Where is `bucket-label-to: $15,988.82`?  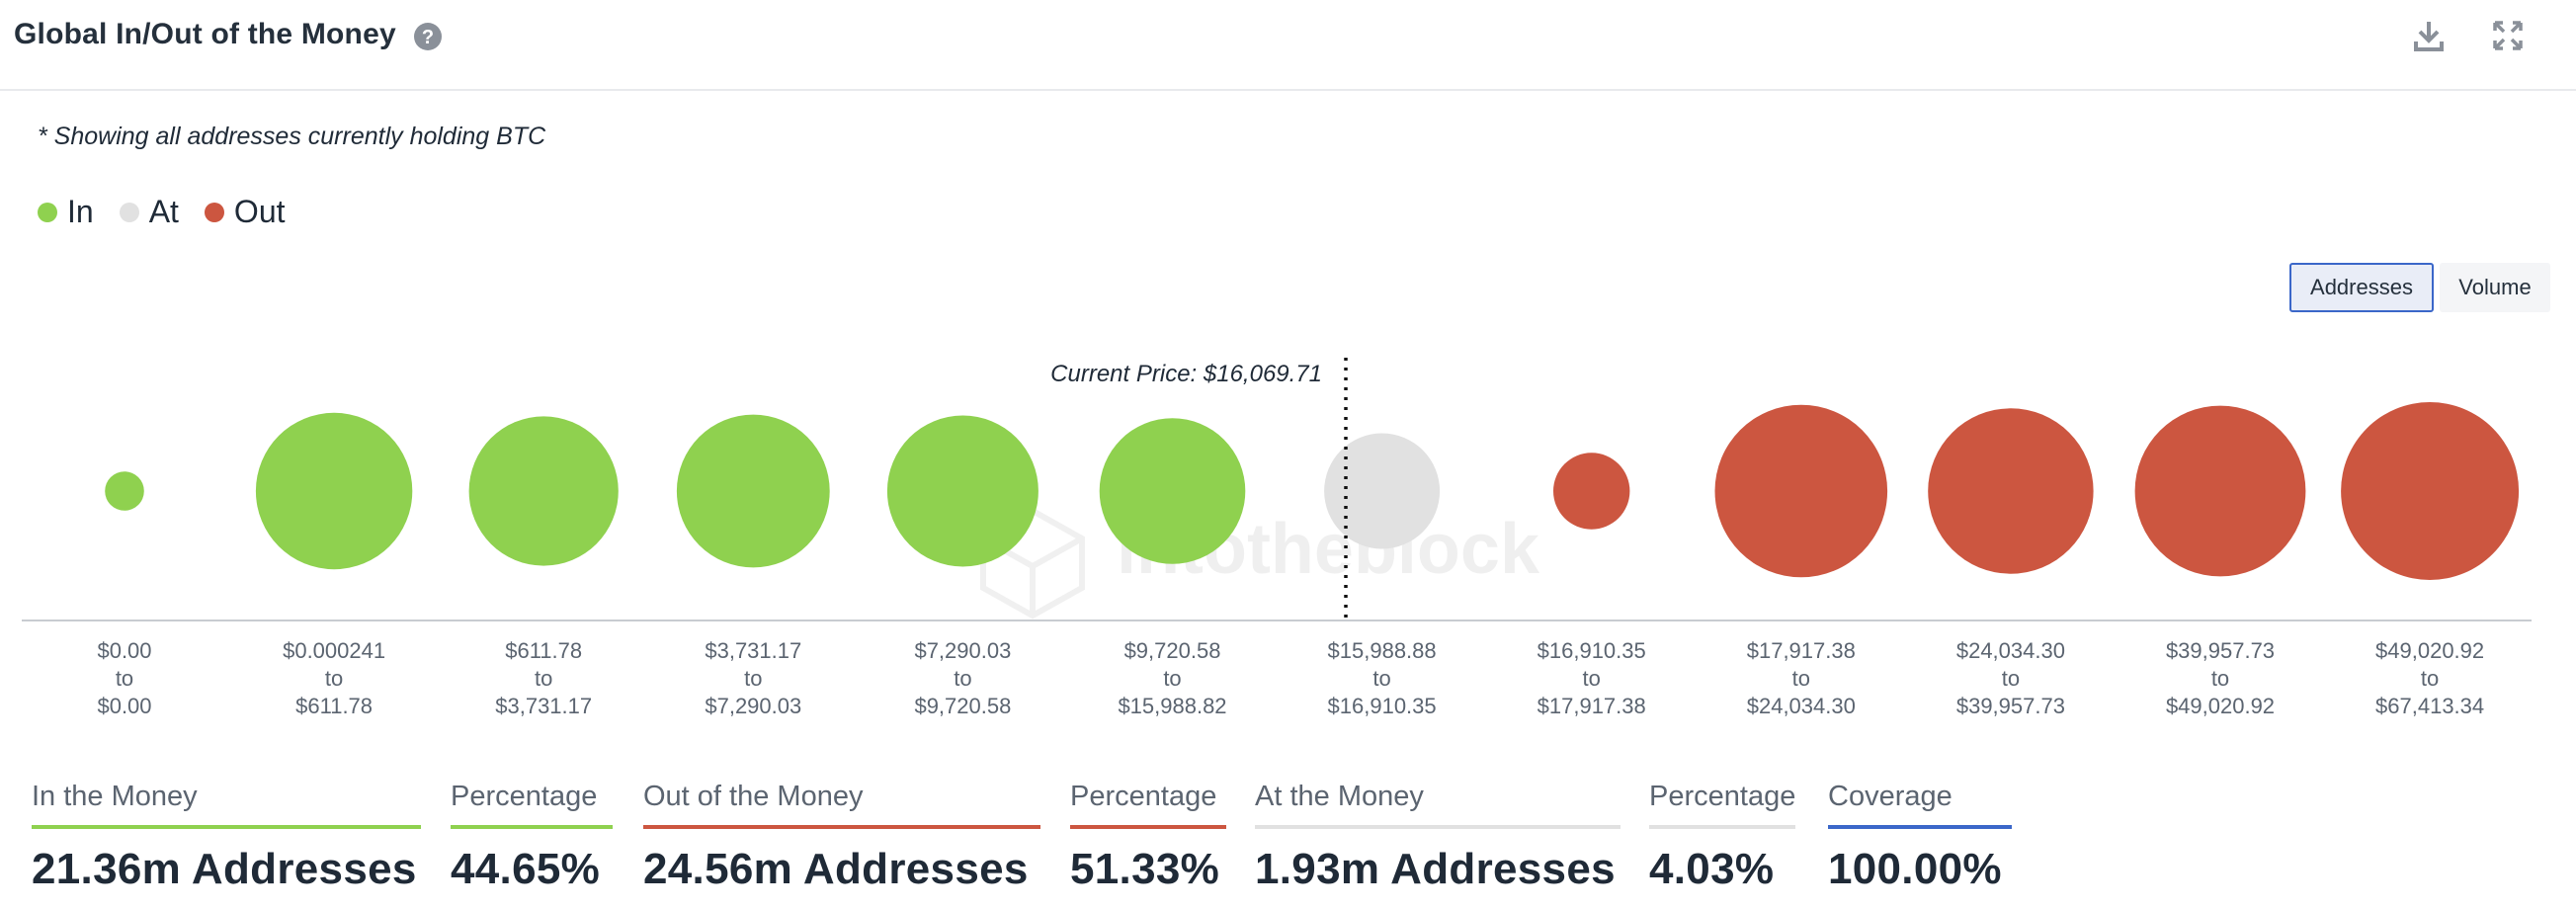 bucket-label-to: $15,988.82 is located at coordinates (1172, 706).